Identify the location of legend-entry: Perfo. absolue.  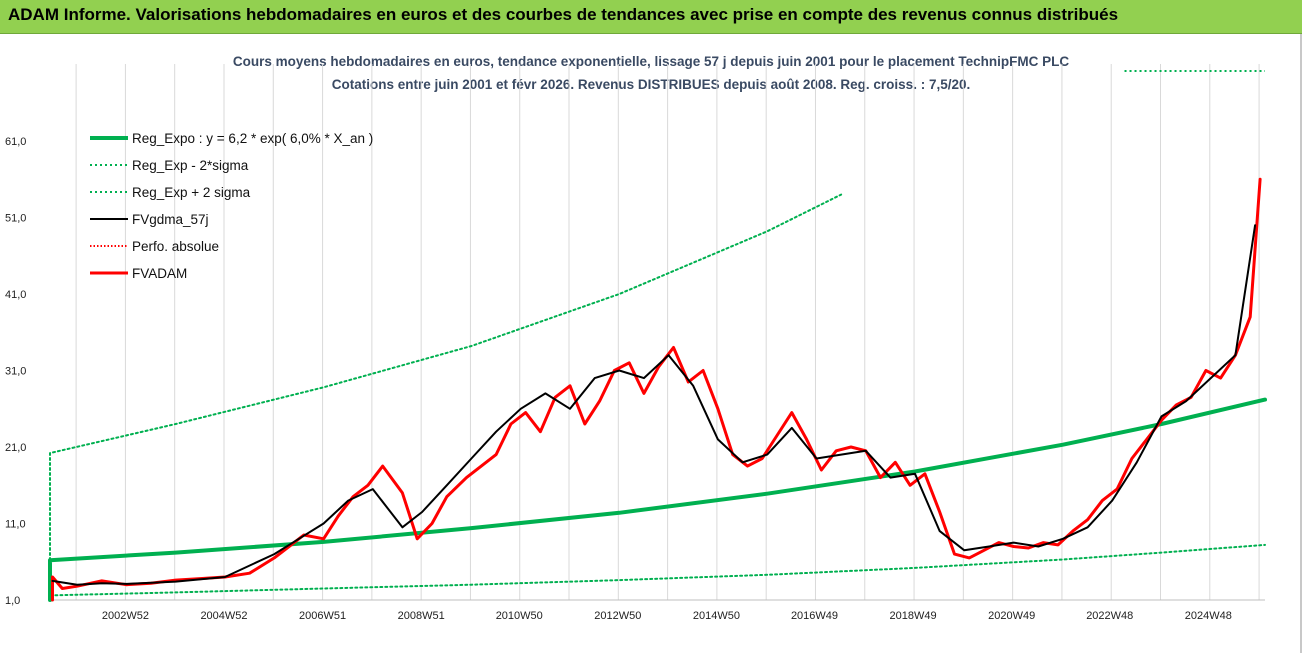
(175, 246).